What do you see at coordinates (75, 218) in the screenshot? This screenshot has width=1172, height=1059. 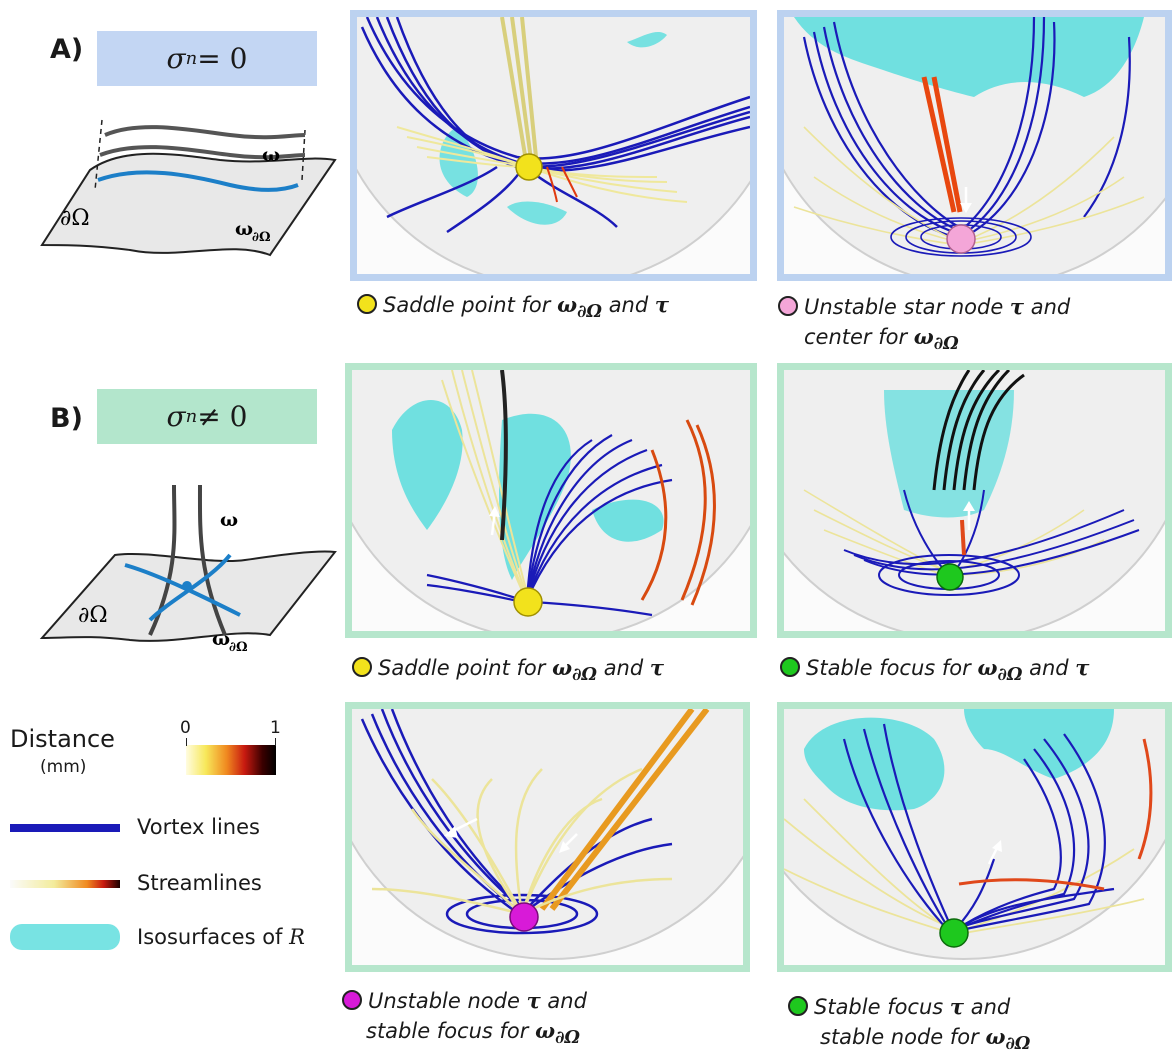 I see `boundary-label-a: ∂Ω` at bounding box center [75, 218].